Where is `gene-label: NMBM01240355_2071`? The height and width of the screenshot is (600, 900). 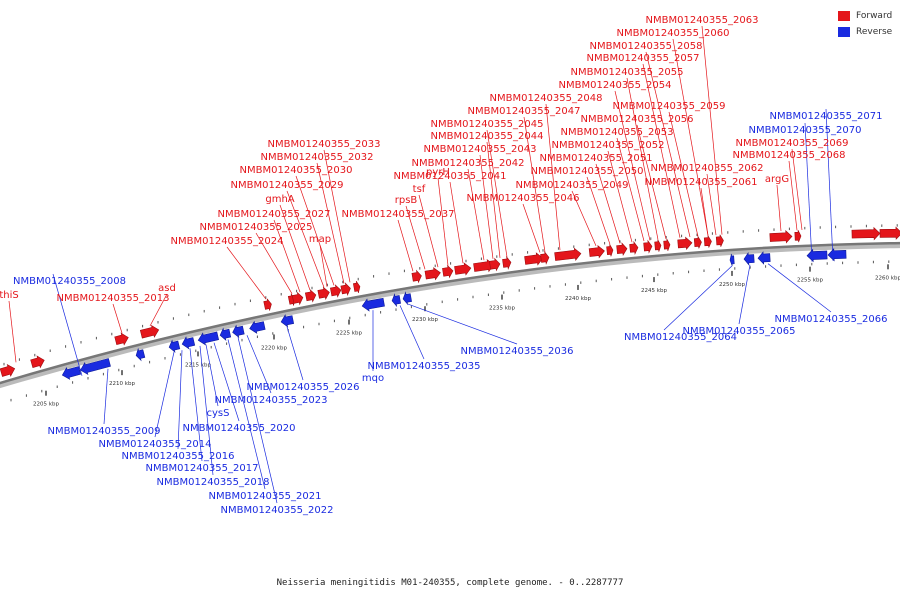
gene-label: NMBM01240355_2071 is located at coordinates (826, 116).